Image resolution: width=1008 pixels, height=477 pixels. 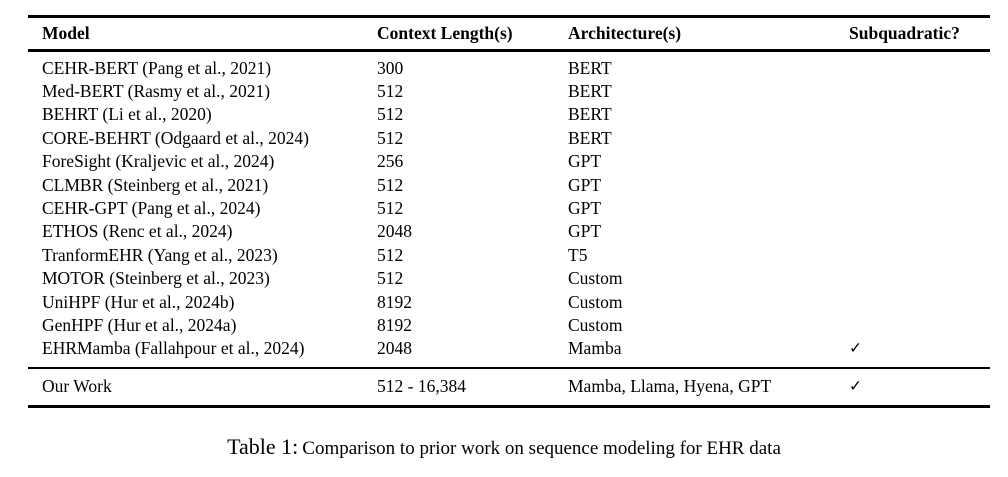 What do you see at coordinates (390, 161) in the screenshot?
I see `context-length-cell: 256` at bounding box center [390, 161].